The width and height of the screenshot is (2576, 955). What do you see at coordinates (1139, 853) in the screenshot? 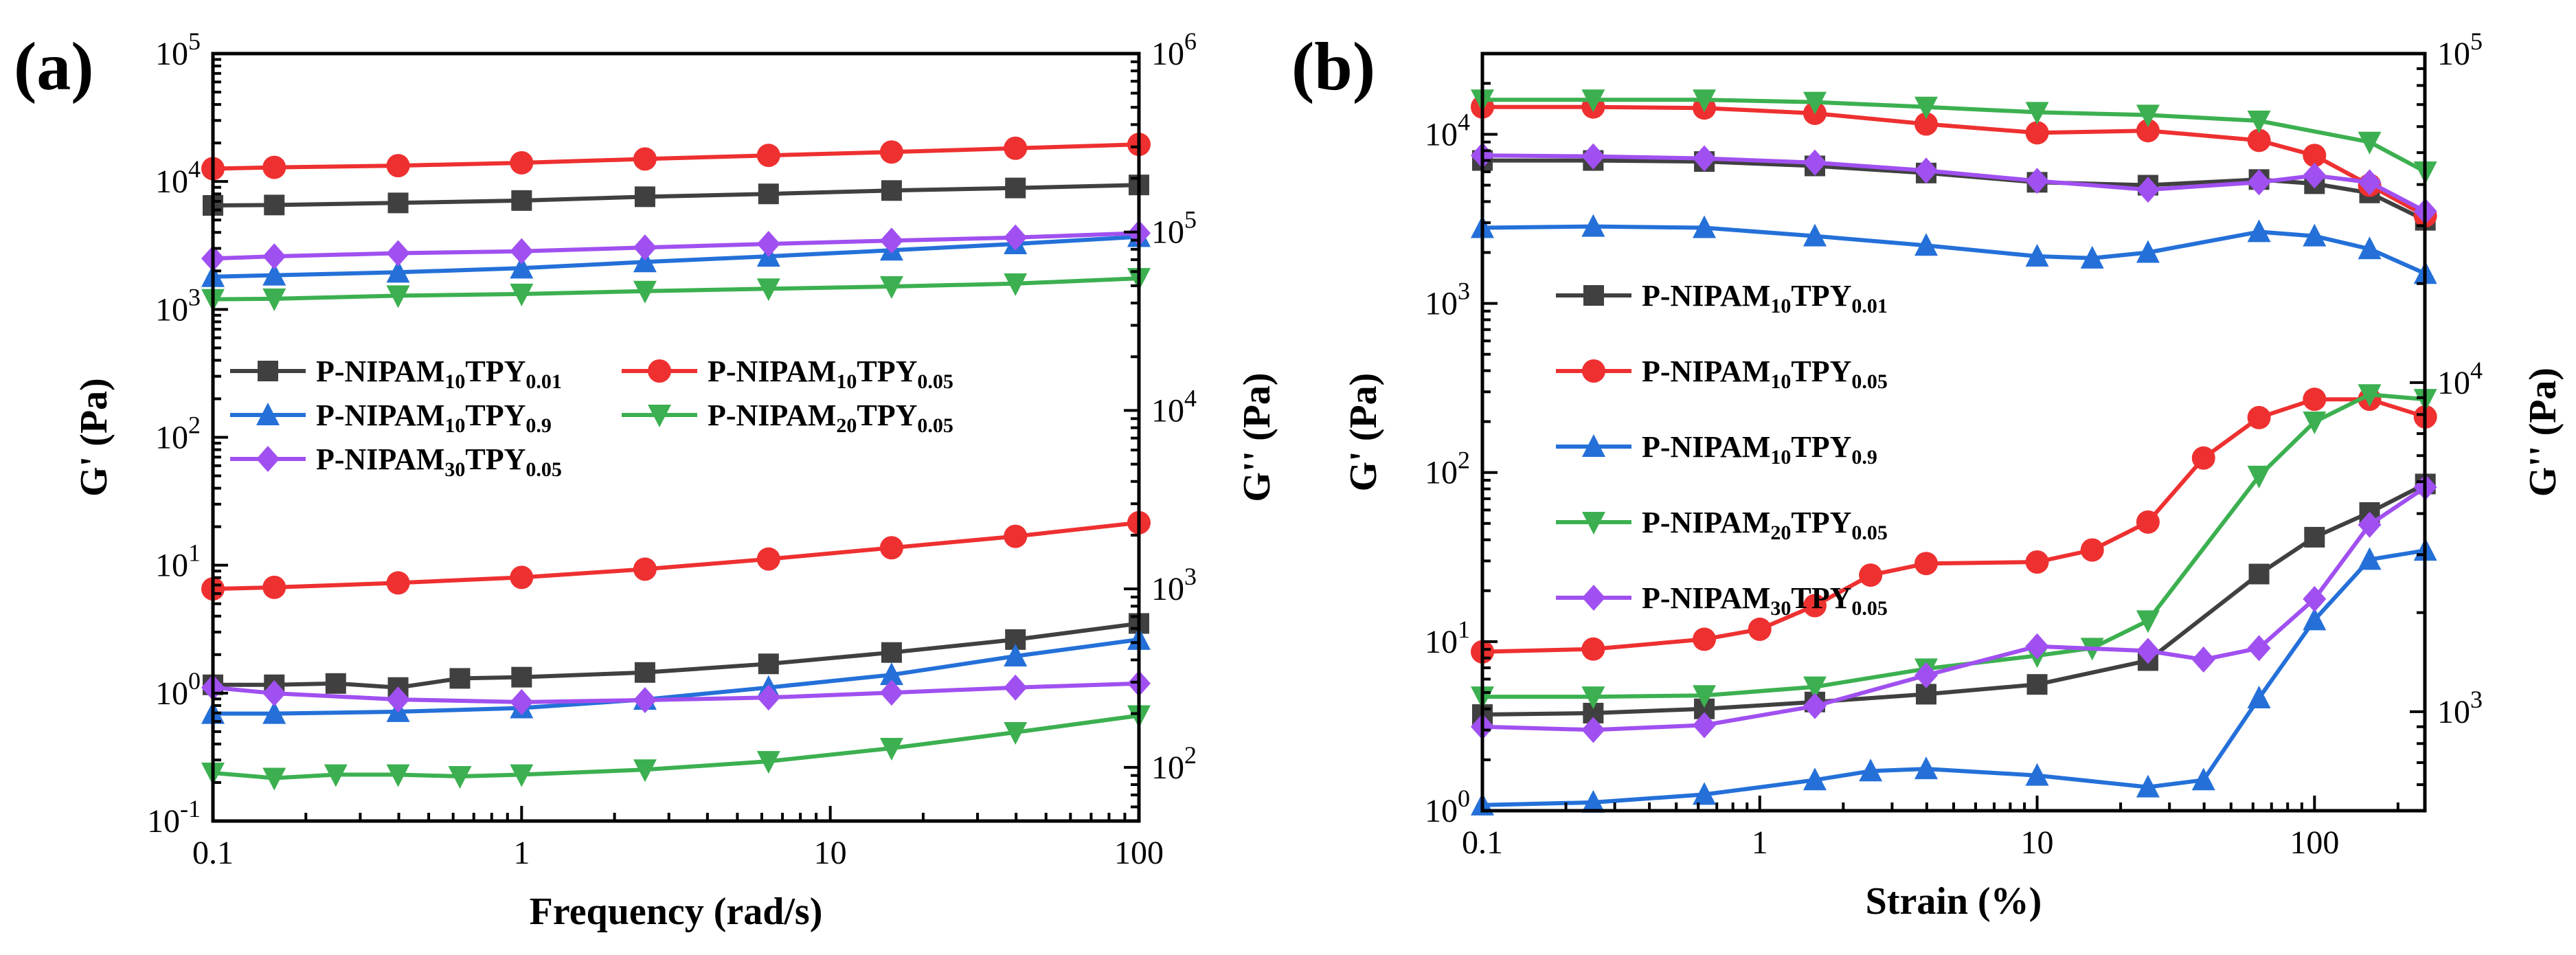
I see `x-tick-label: 100` at bounding box center [1139, 853].